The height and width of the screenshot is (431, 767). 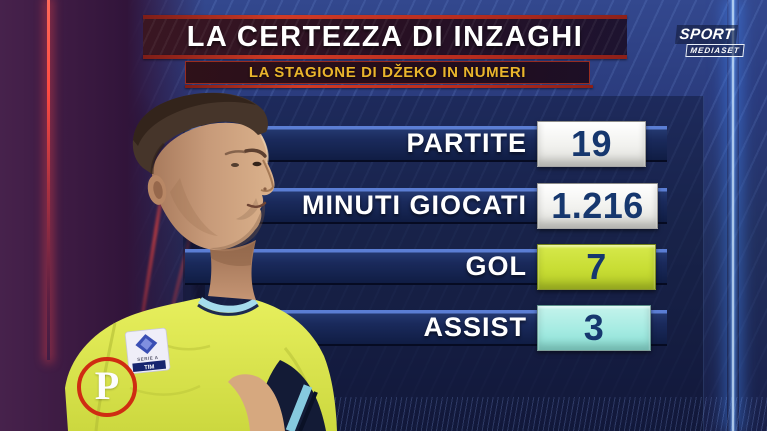 I want to click on player-arm, so click(x=256, y=402).